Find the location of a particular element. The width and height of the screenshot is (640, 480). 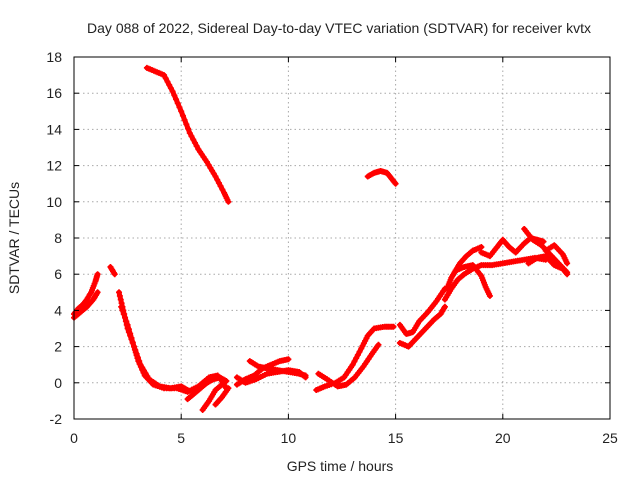

x-tick-label: 20 is located at coordinates (503, 438).